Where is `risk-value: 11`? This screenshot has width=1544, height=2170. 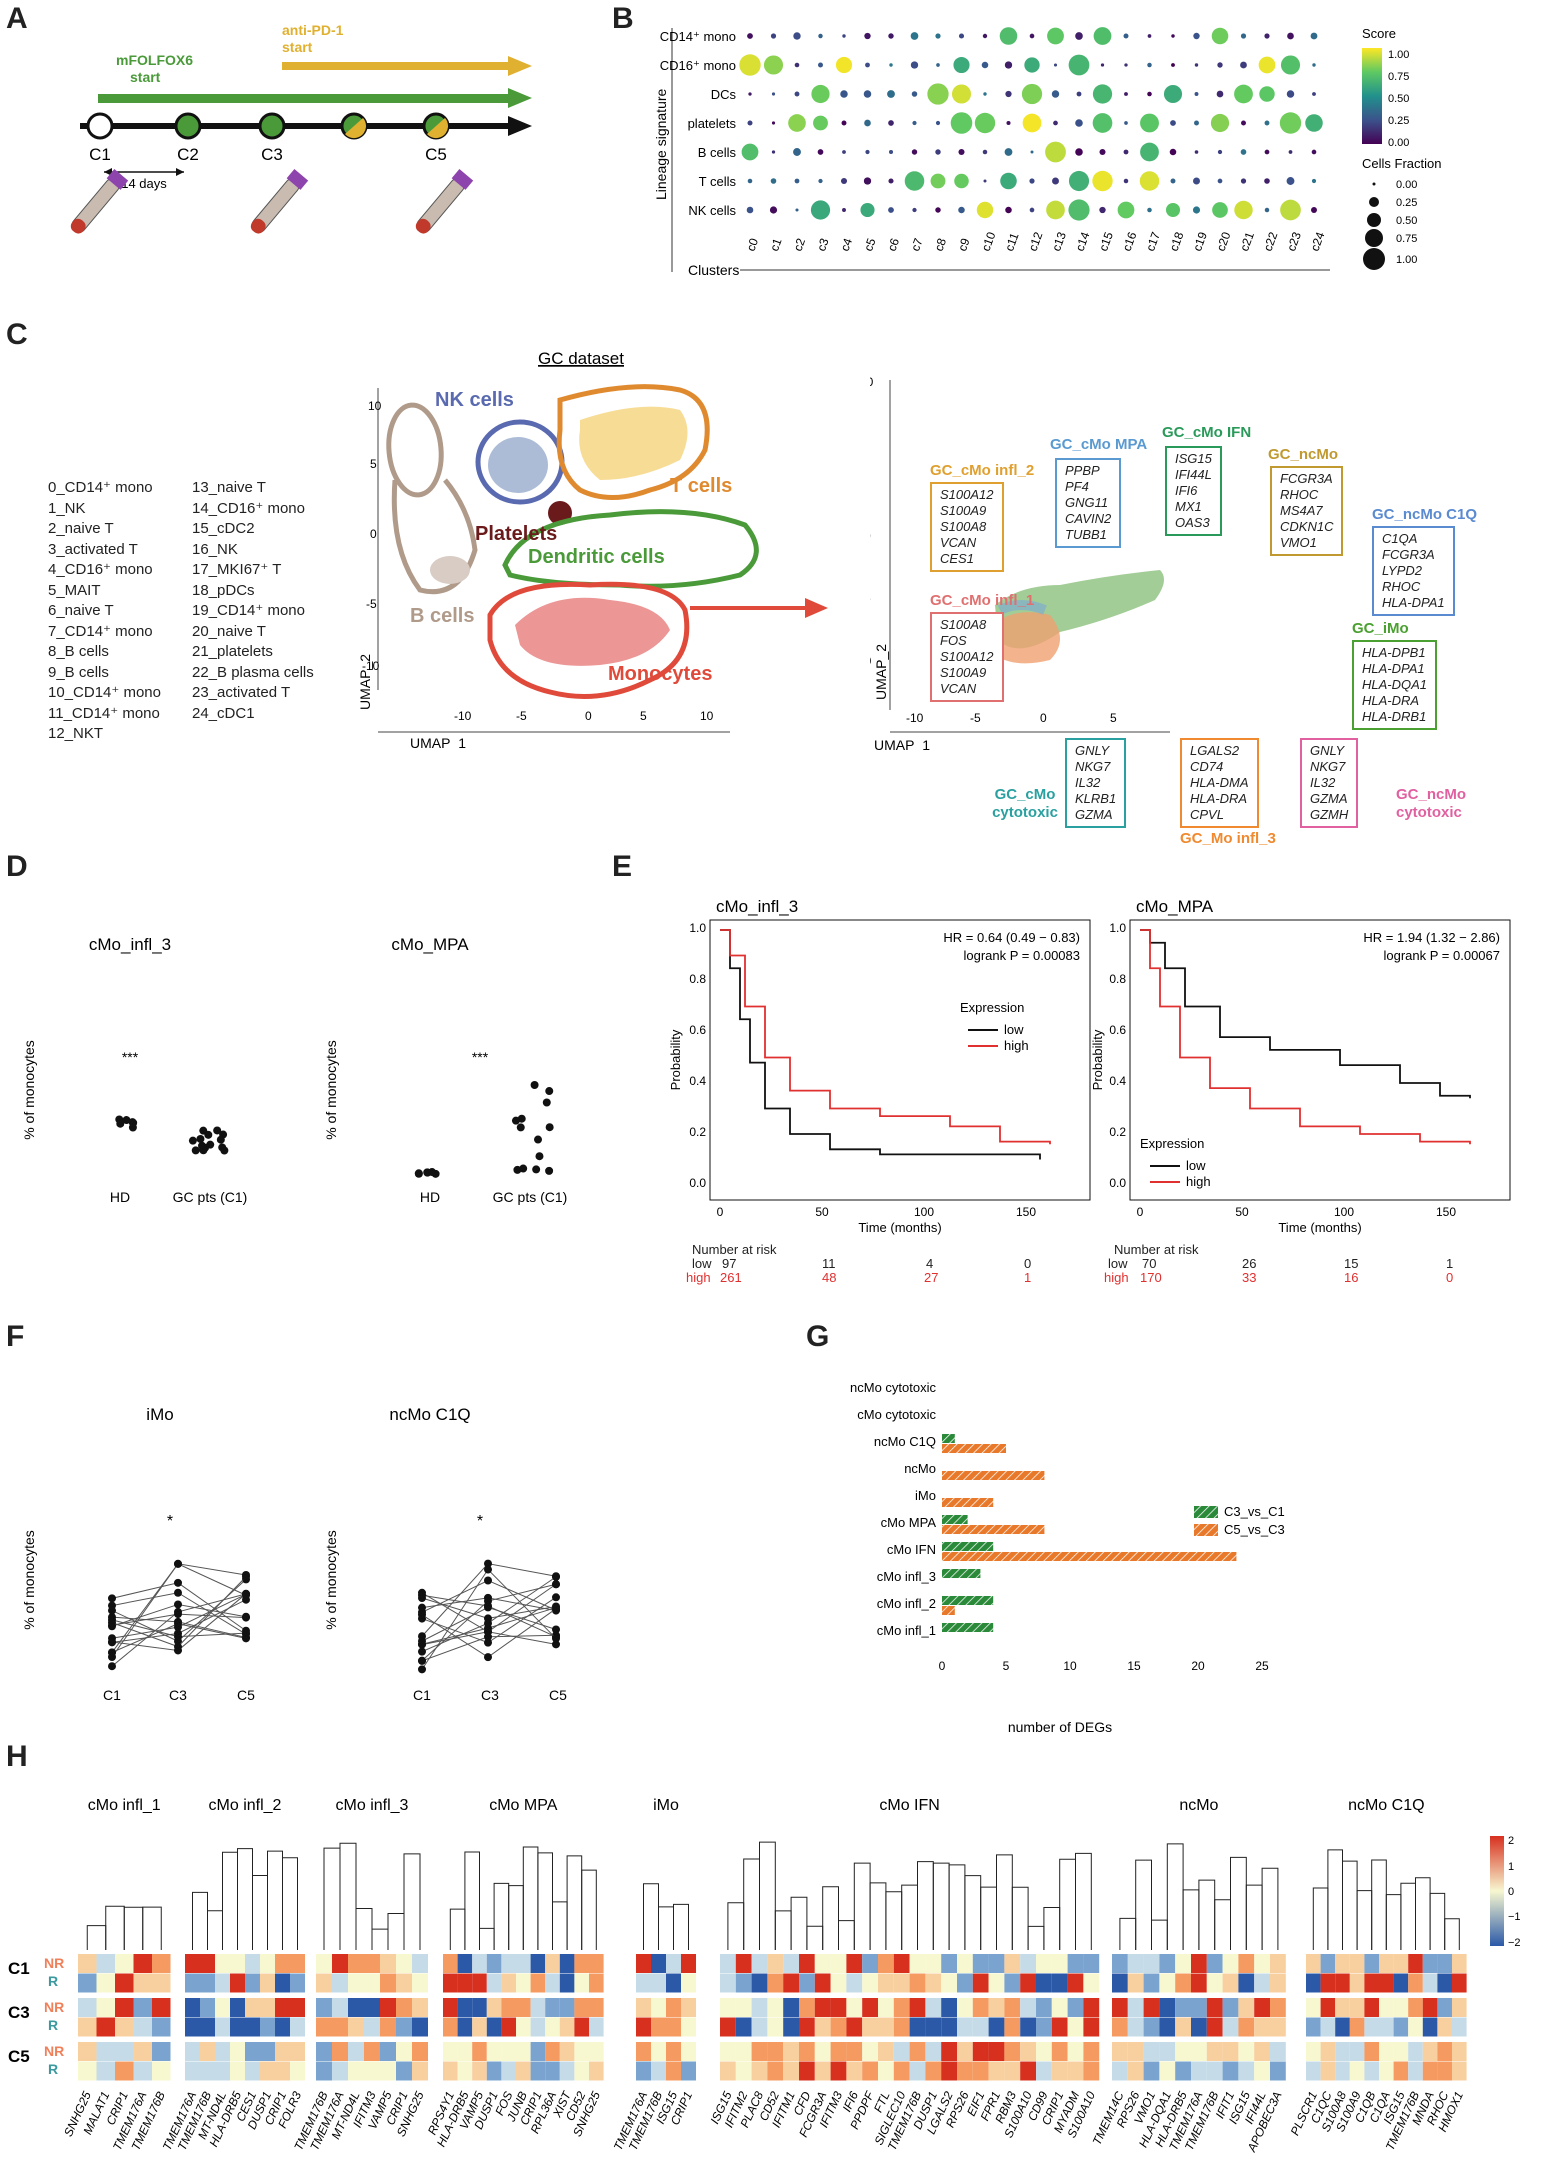 risk-value: 11 is located at coordinates (829, 1263).